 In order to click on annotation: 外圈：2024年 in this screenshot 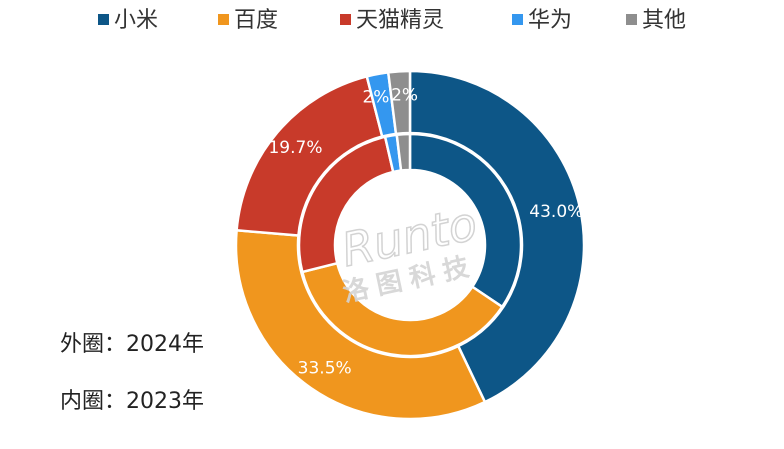, I will do `click(132, 344)`.